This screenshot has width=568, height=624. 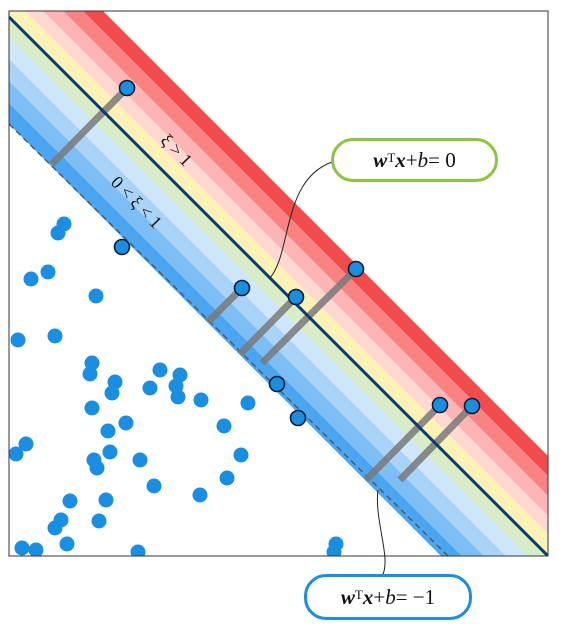 I want to click on connector-hyperplane, so click(x=301, y=220).